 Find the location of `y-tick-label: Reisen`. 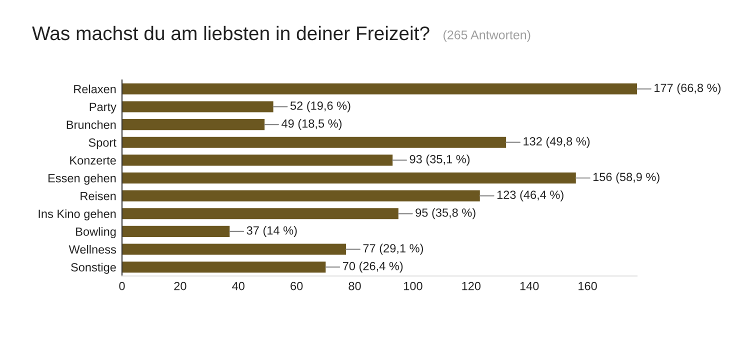

y-tick-label: Reisen is located at coordinates (98, 196).